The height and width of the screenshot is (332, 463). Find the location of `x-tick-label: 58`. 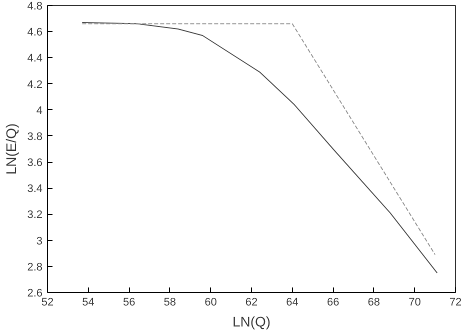

x-tick-label: 58 is located at coordinates (170, 302).